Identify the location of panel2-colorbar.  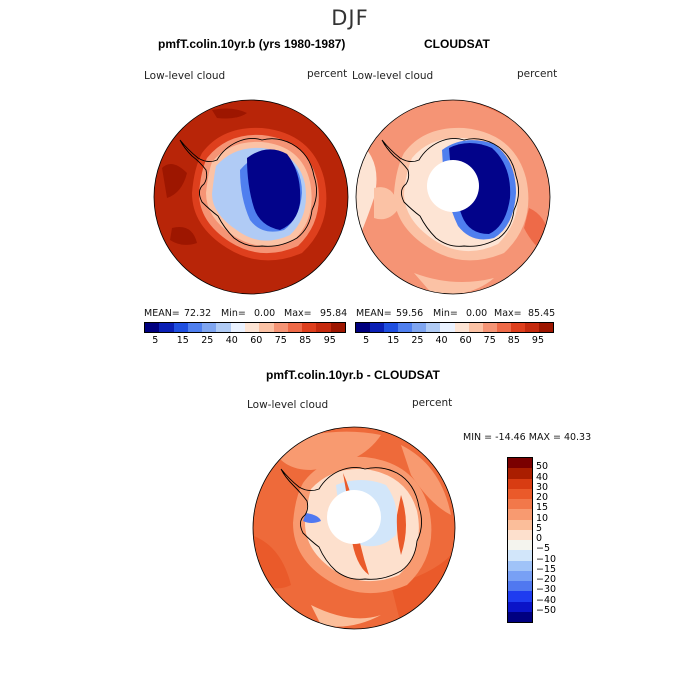
(454, 327).